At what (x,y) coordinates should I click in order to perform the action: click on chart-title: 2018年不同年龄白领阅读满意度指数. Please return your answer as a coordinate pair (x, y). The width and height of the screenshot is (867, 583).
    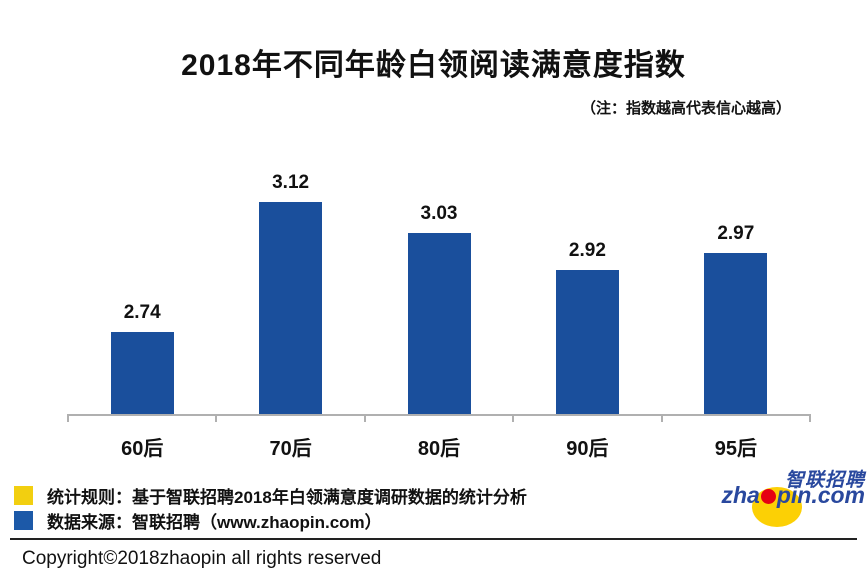
    Looking at the image, I should click on (433, 65).